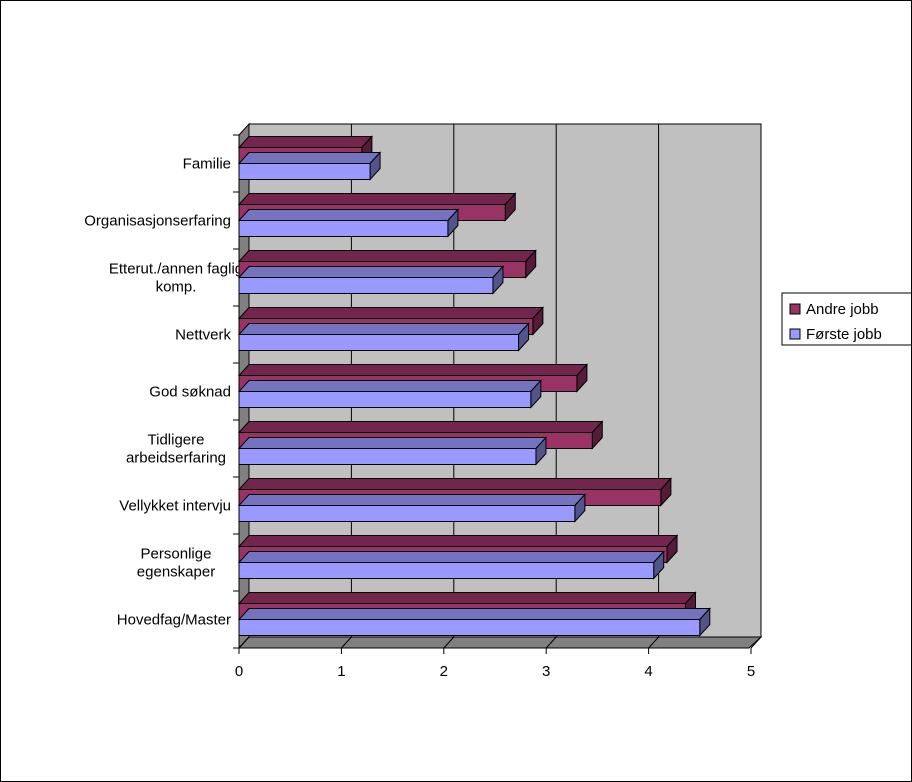 This screenshot has height=782, width=912. Describe the element at coordinates (546, 671) in the screenshot. I see `x-tick-label: 3` at that location.